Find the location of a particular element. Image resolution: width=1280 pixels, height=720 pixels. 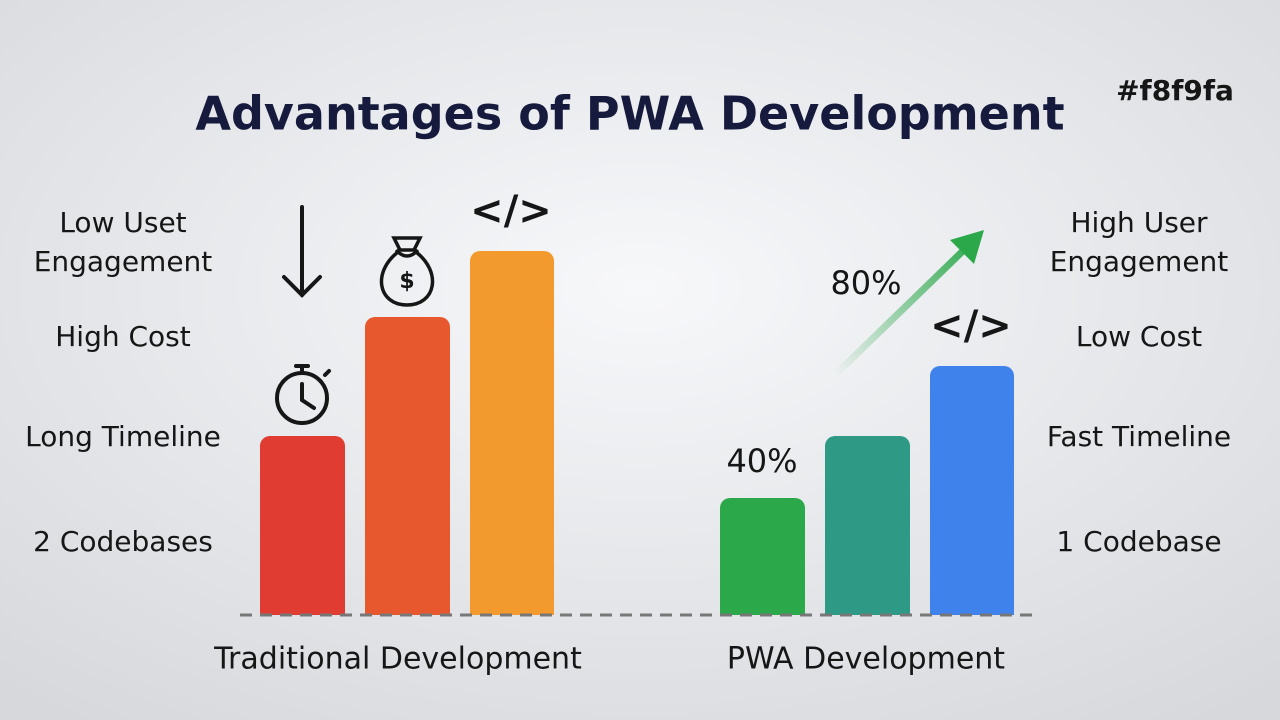

group-label: Traditional Development is located at coordinates (397, 659).